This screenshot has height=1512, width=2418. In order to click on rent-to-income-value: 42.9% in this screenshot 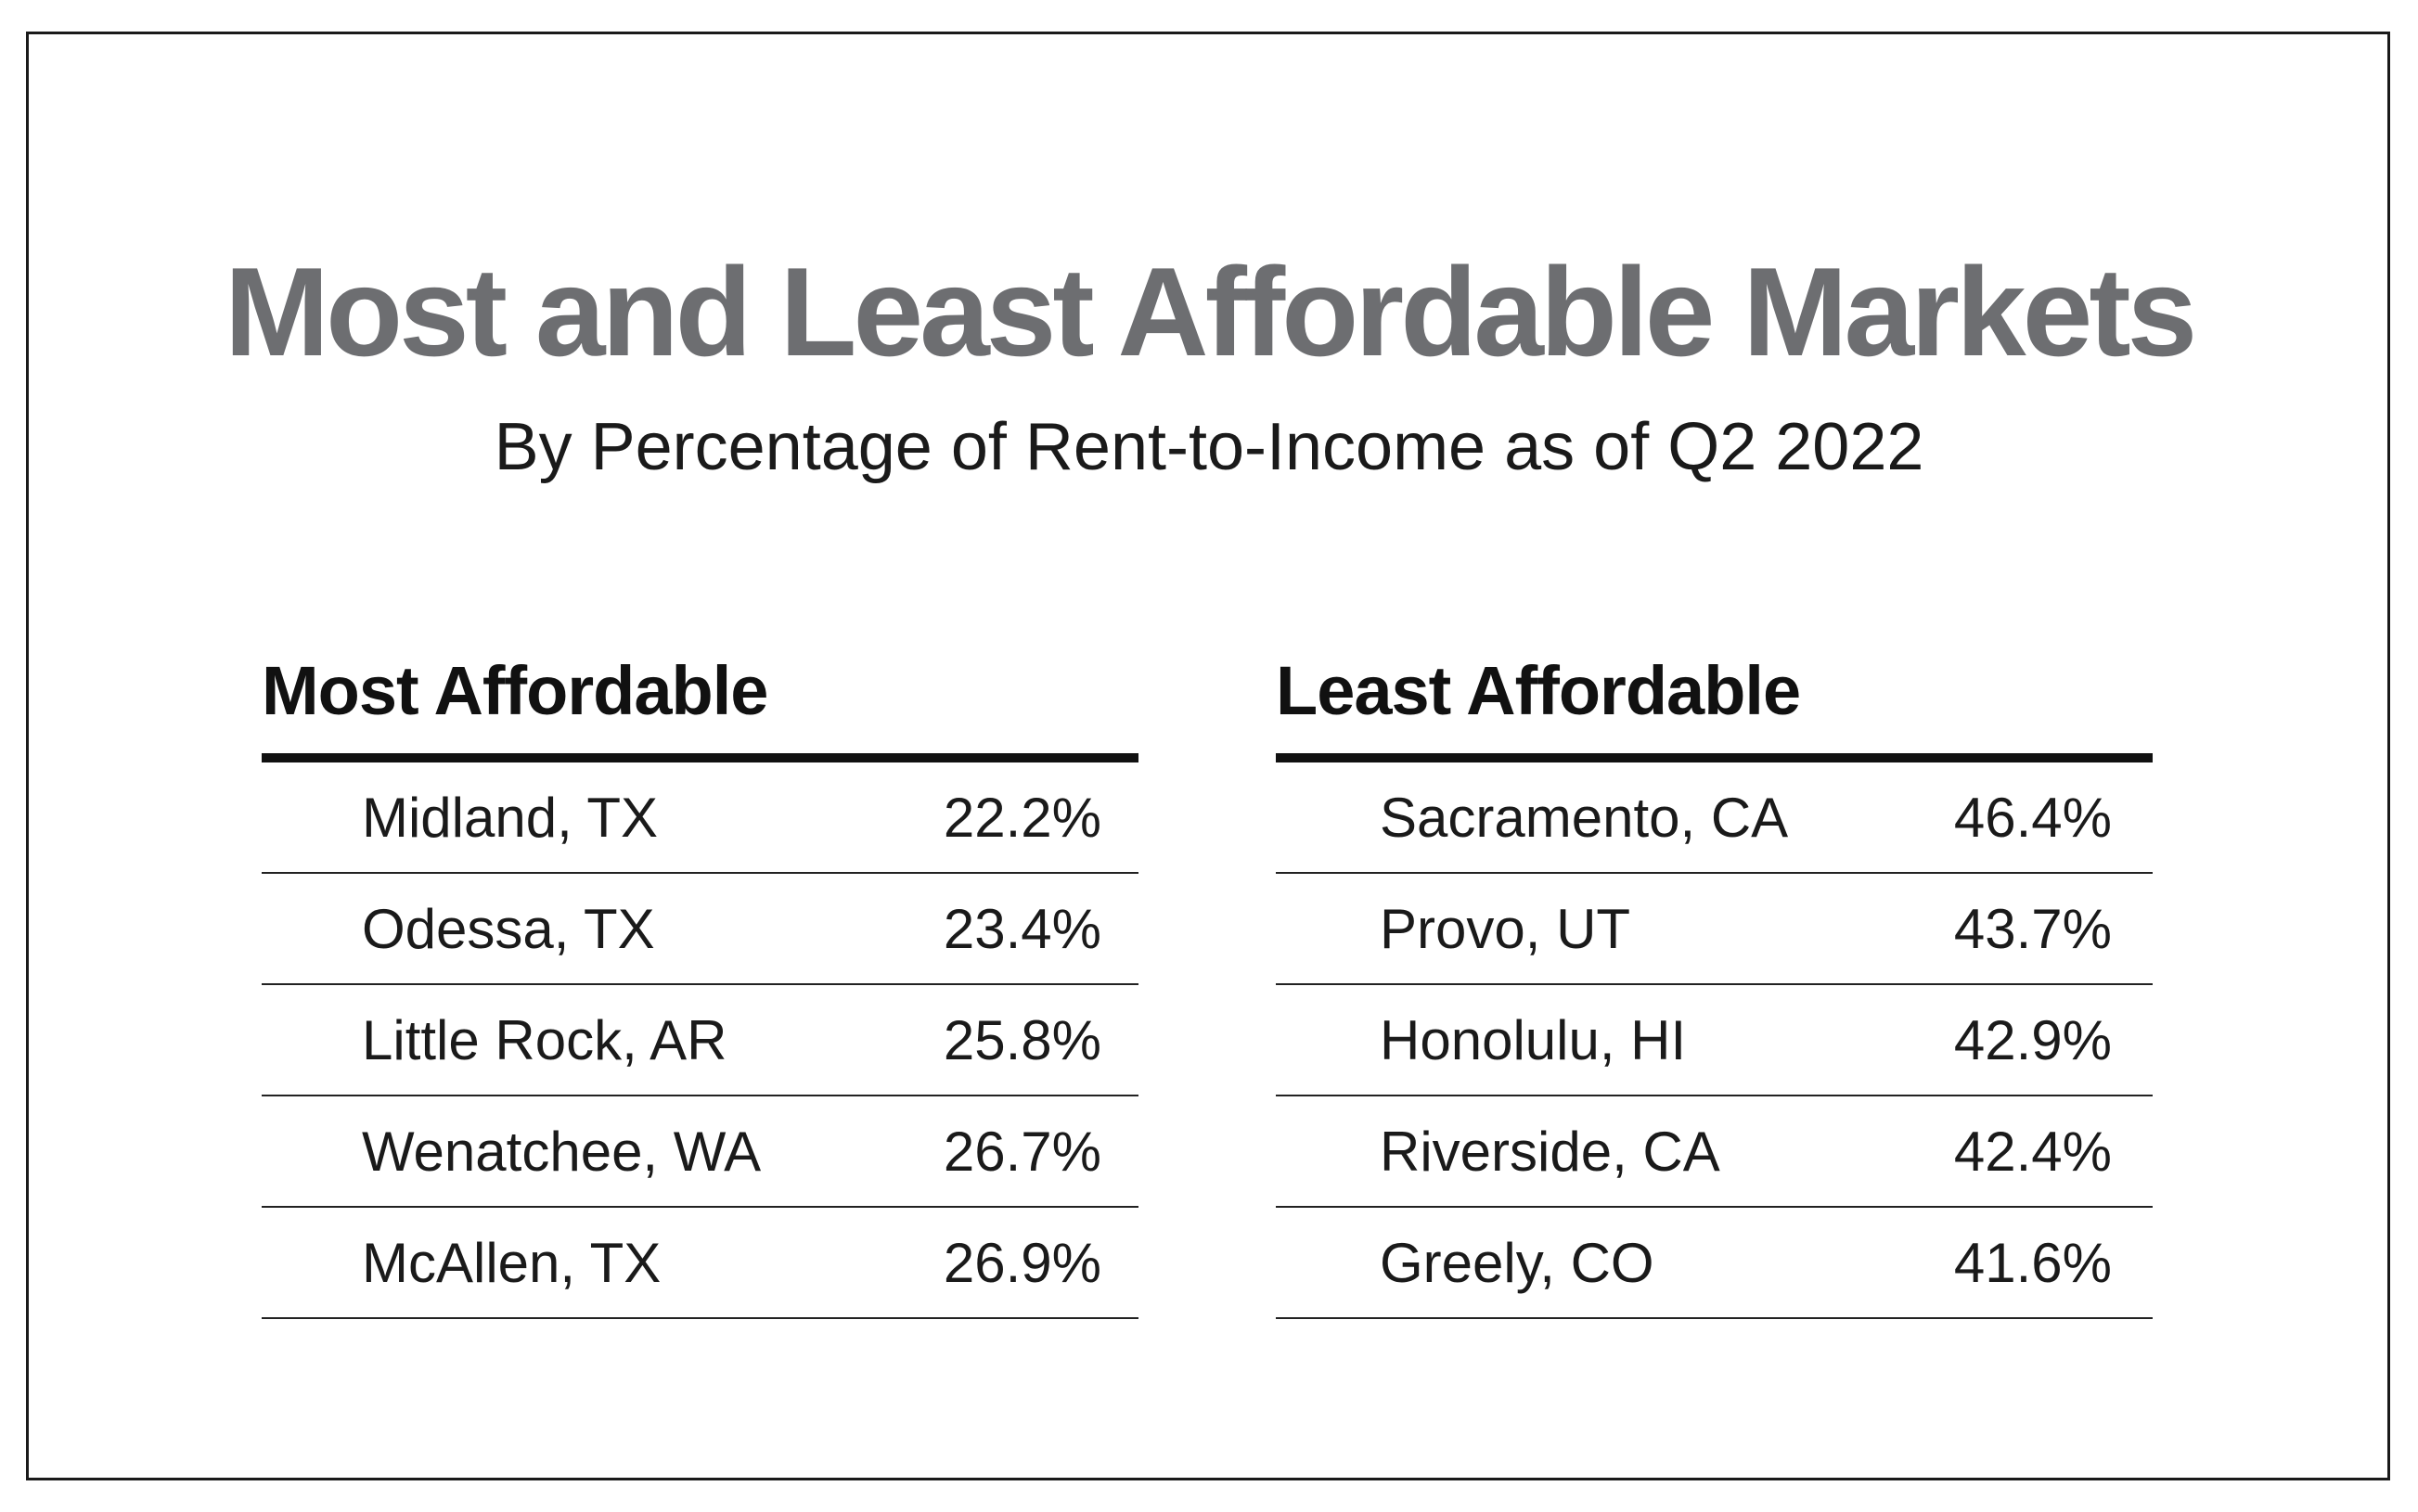, I will do `click(2032, 1040)`.